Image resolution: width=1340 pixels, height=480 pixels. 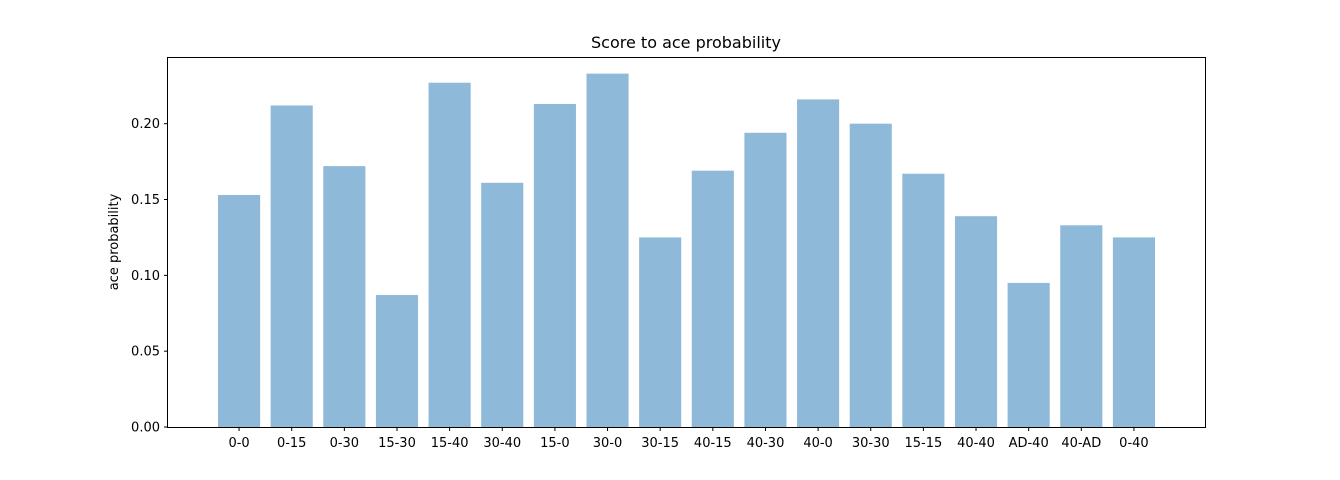 What do you see at coordinates (345, 443) in the screenshot?
I see `x-tick-label: 0-30` at bounding box center [345, 443].